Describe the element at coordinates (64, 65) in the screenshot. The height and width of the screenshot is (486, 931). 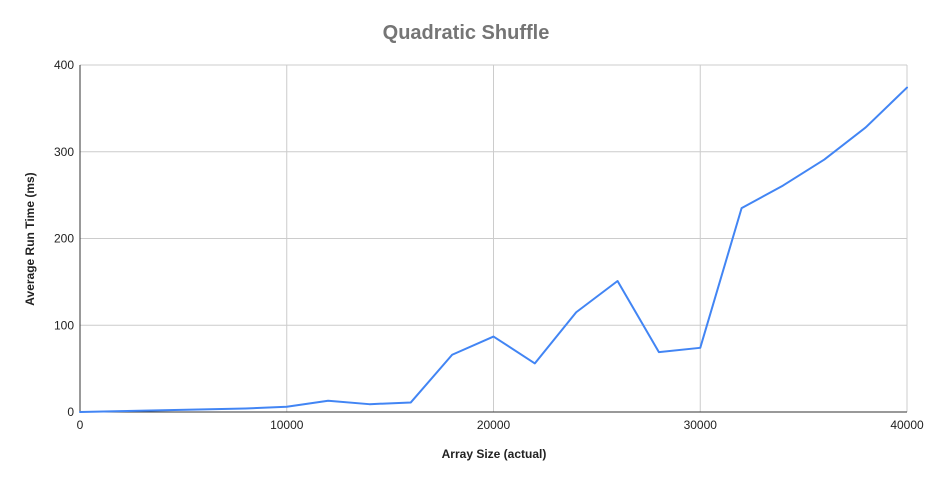
I see `y-tick-label: 400` at that location.